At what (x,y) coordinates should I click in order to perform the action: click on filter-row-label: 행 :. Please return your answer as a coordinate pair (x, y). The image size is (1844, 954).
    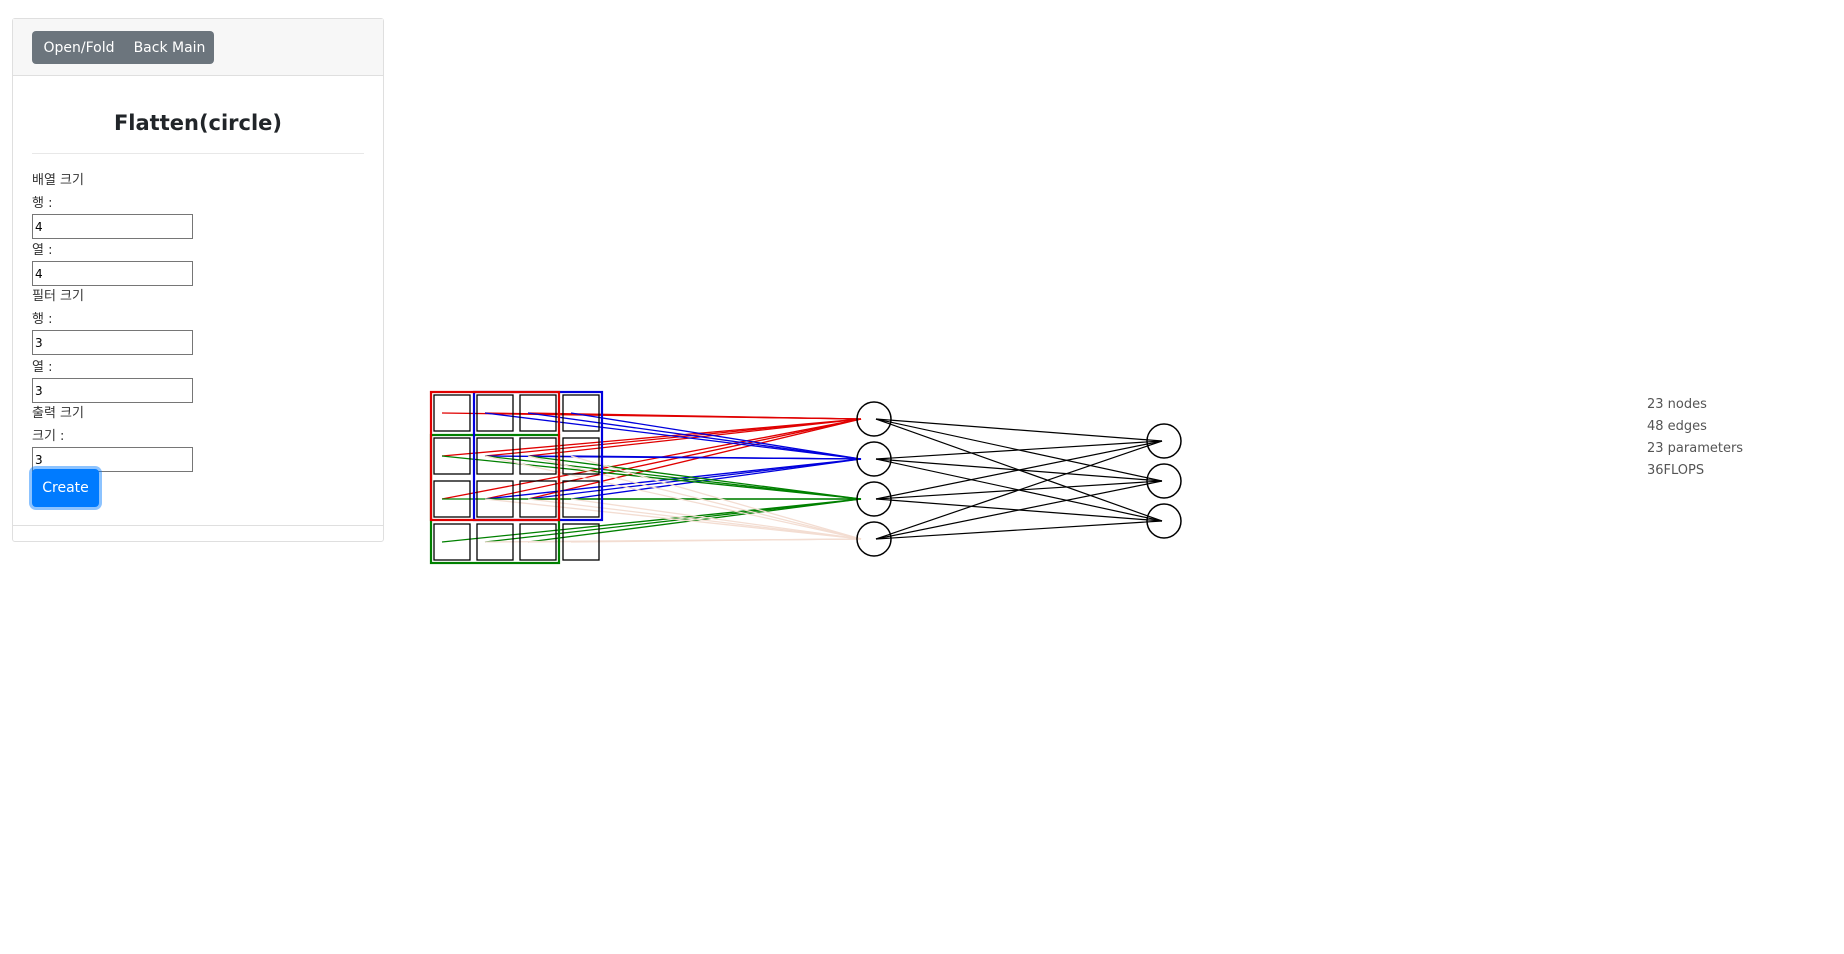
    Looking at the image, I should click on (42, 319).